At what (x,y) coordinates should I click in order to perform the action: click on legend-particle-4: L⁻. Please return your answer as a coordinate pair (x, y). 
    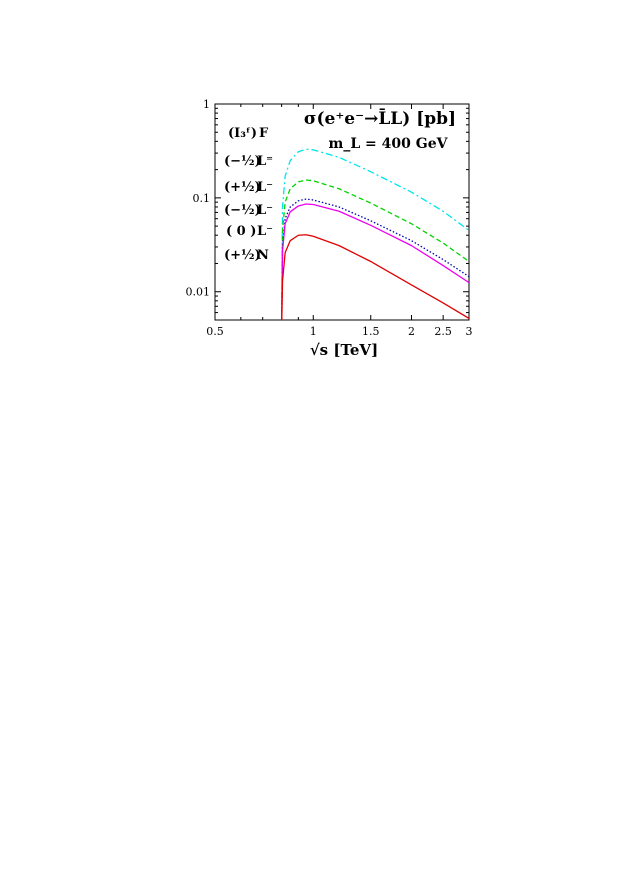
    Looking at the image, I should click on (265, 231).